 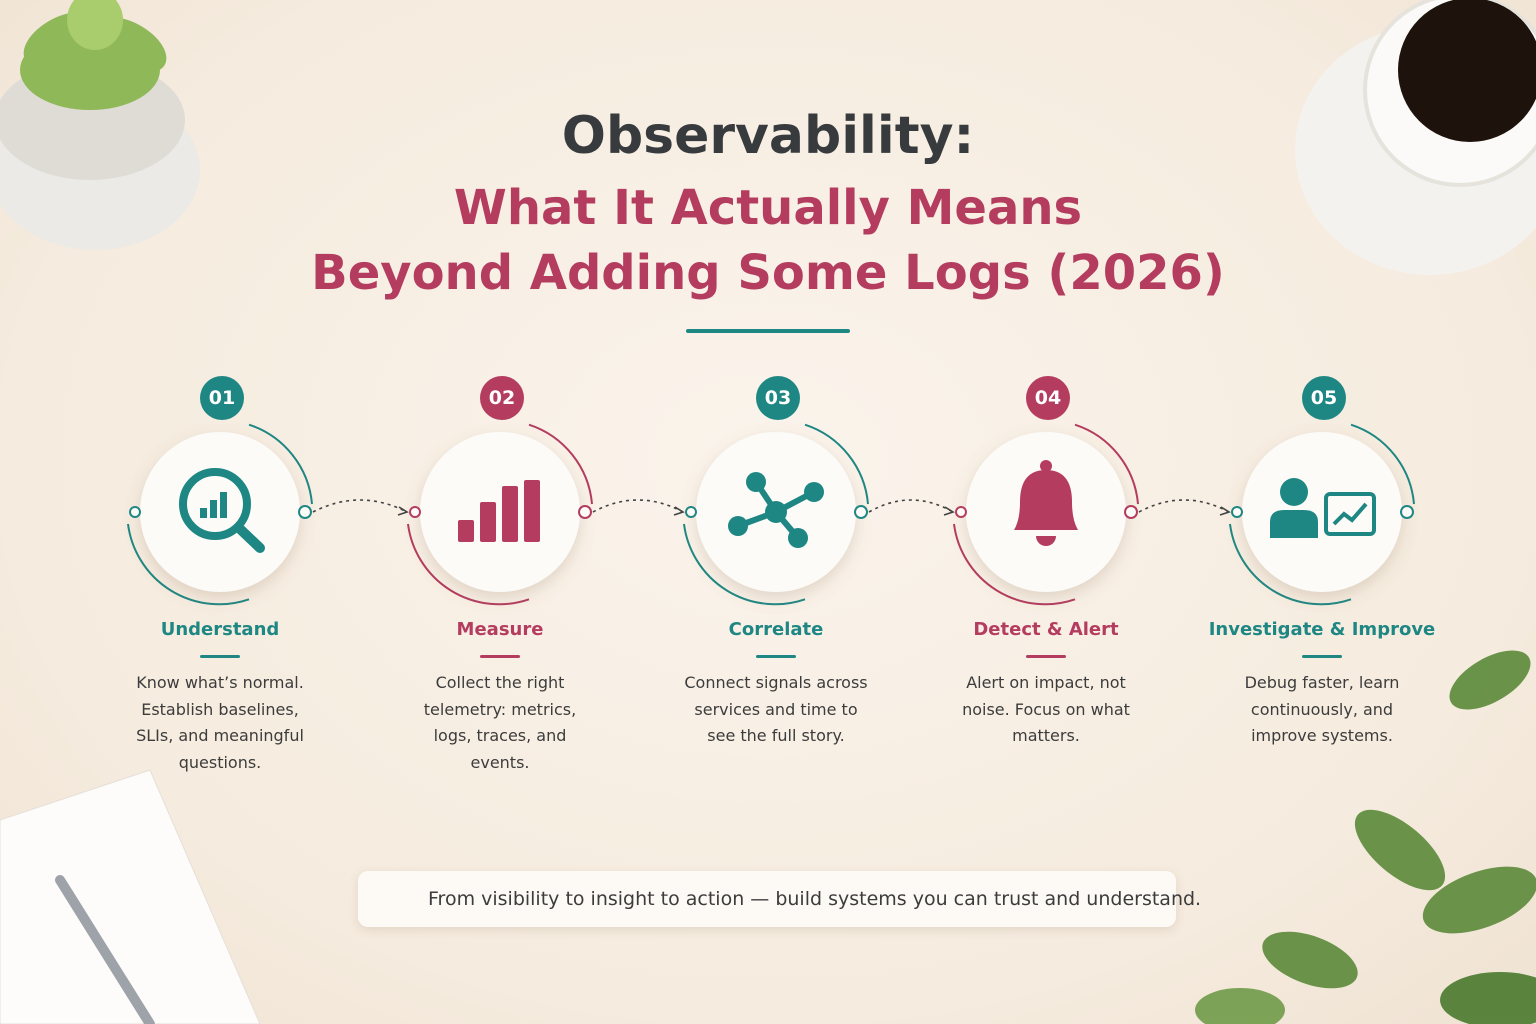 What do you see at coordinates (776, 629) in the screenshot?
I see `step-title: Correlate` at bounding box center [776, 629].